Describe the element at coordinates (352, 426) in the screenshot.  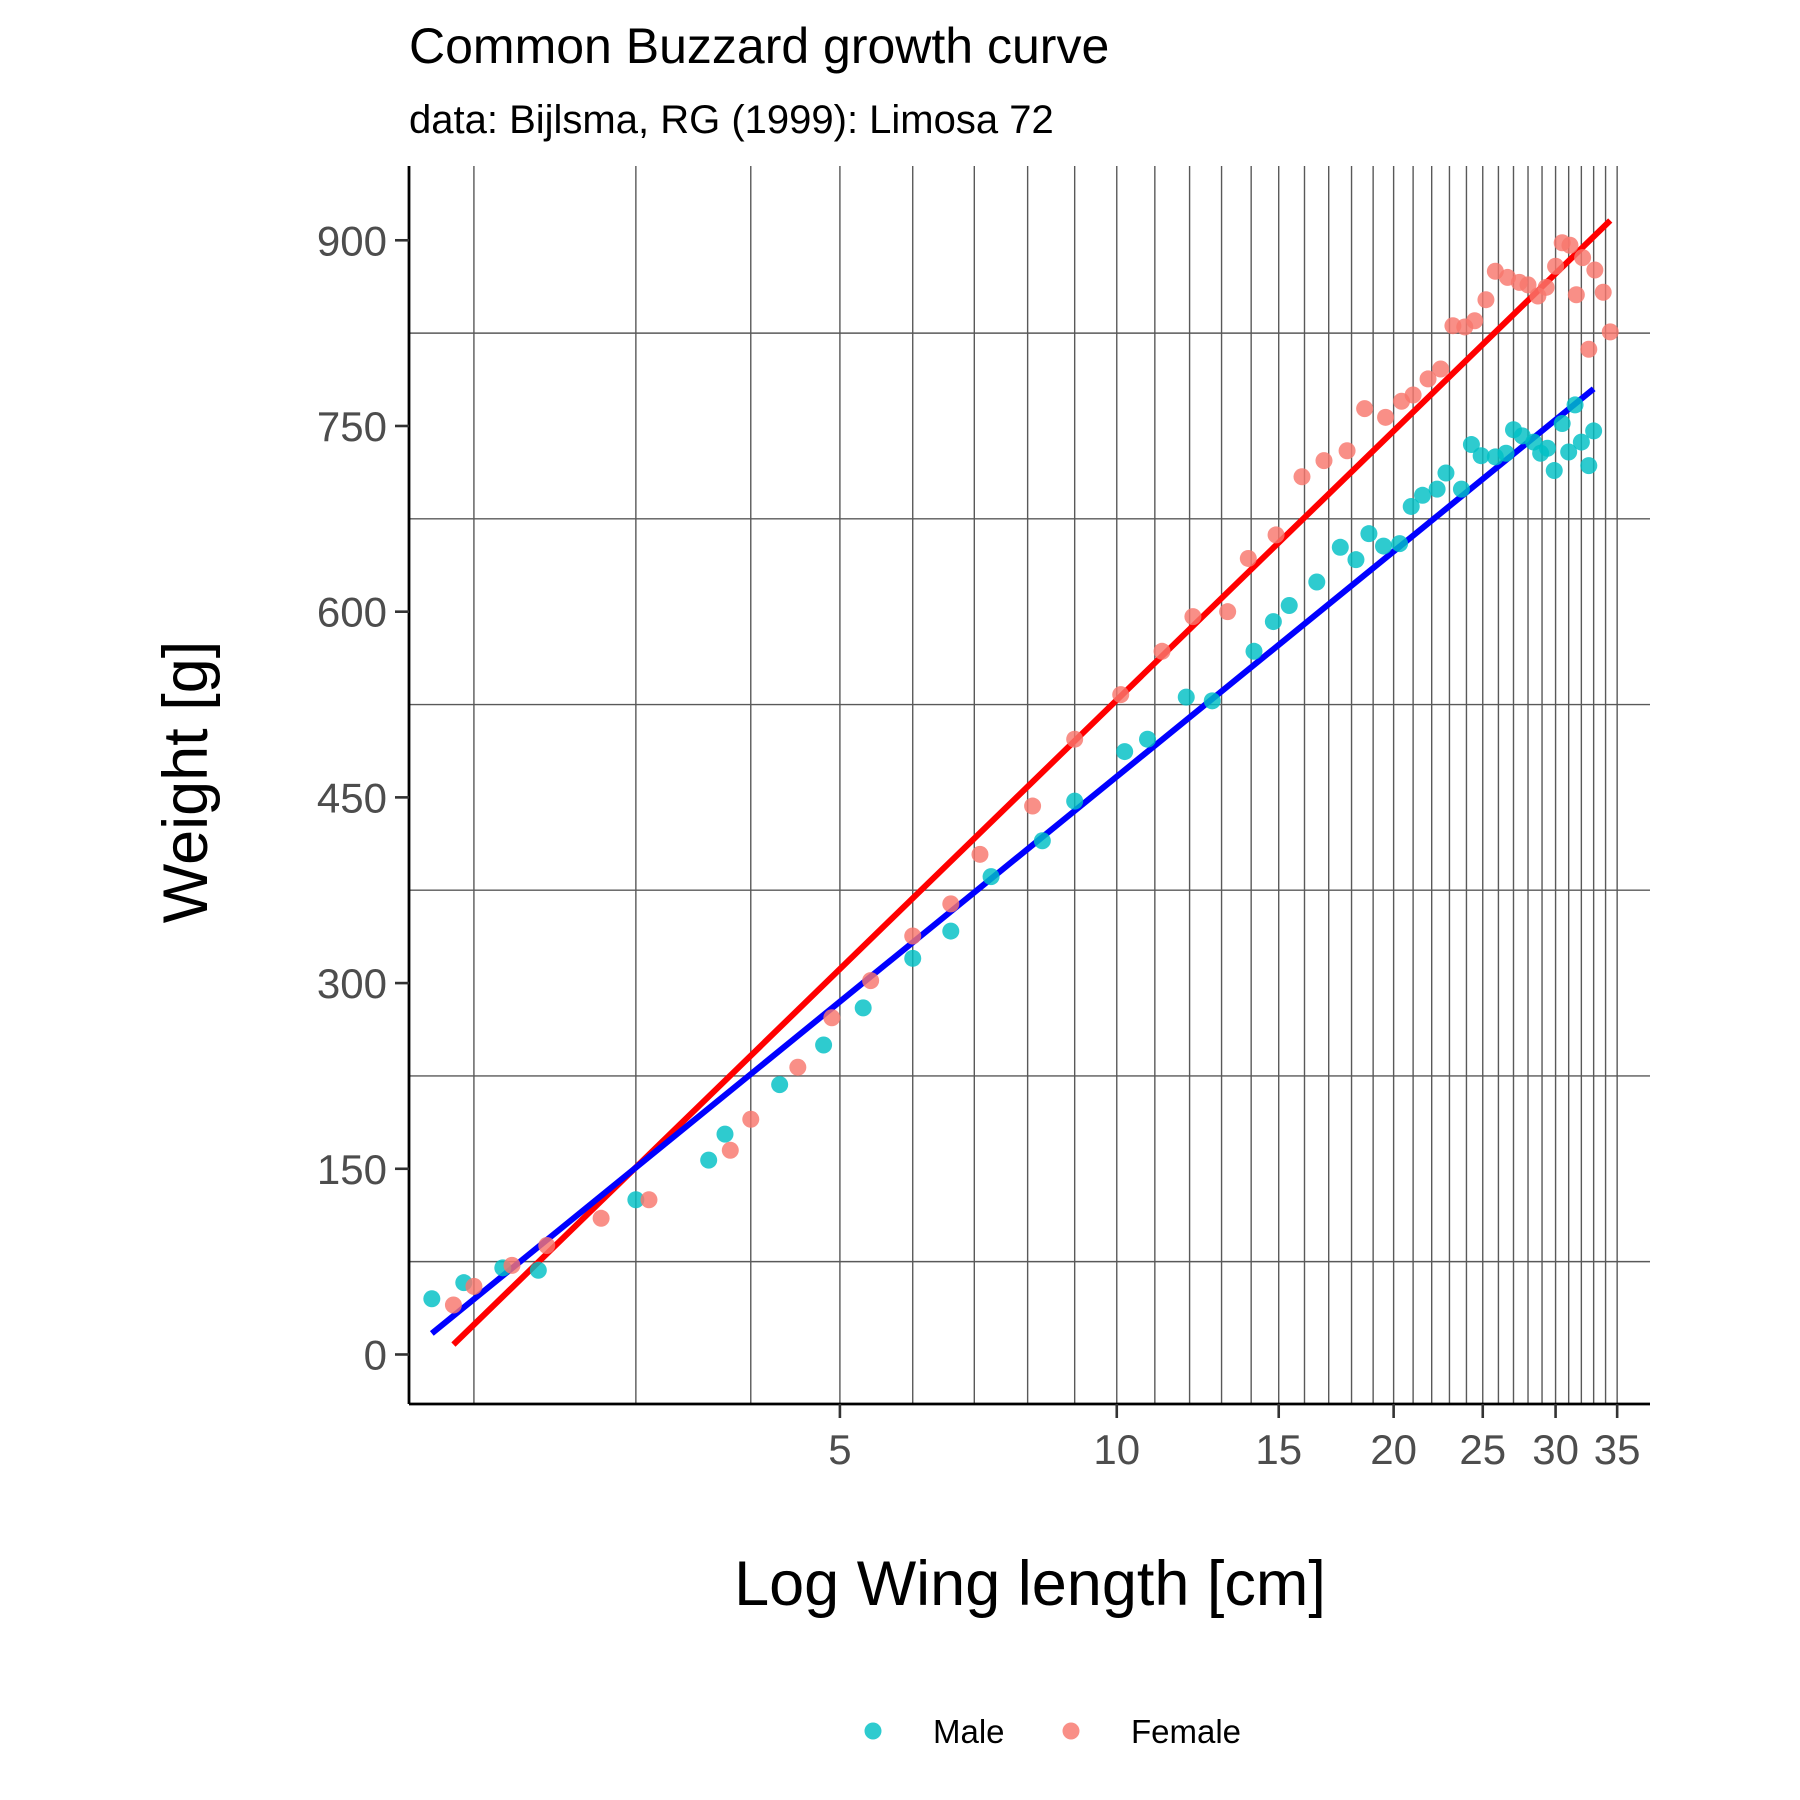
I see `y-tick-label: 750` at that location.